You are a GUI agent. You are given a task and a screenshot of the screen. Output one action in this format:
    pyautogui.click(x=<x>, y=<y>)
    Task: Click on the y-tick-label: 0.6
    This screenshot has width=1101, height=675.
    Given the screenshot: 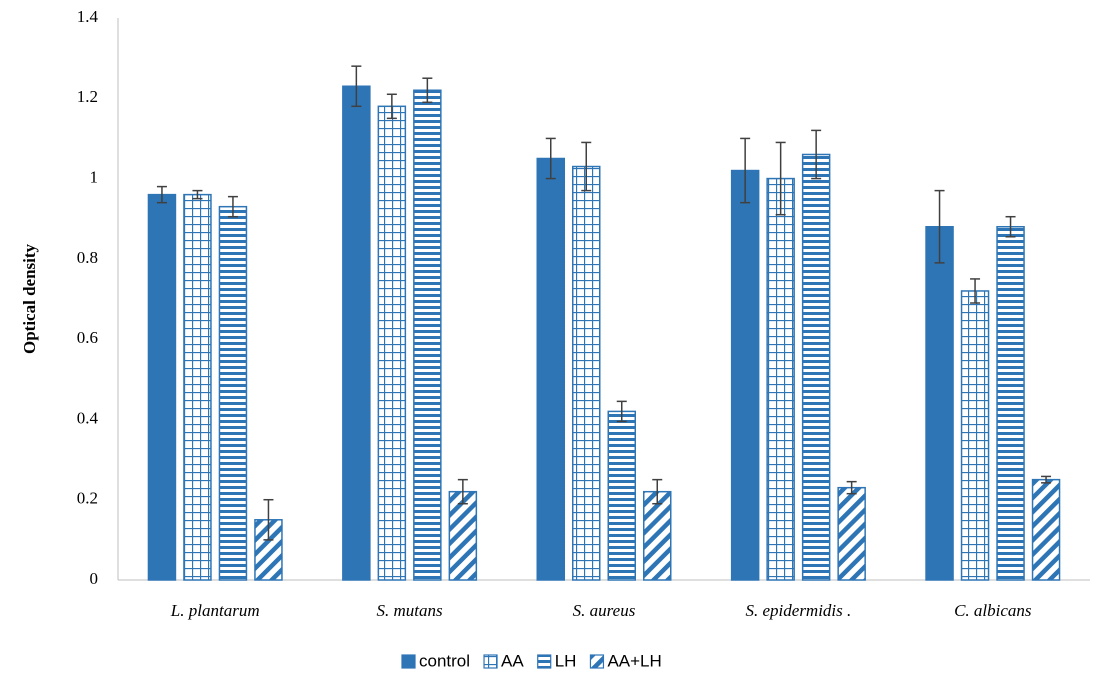 What is the action you would take?
    pyautogui.click(x=87, y=337)
    